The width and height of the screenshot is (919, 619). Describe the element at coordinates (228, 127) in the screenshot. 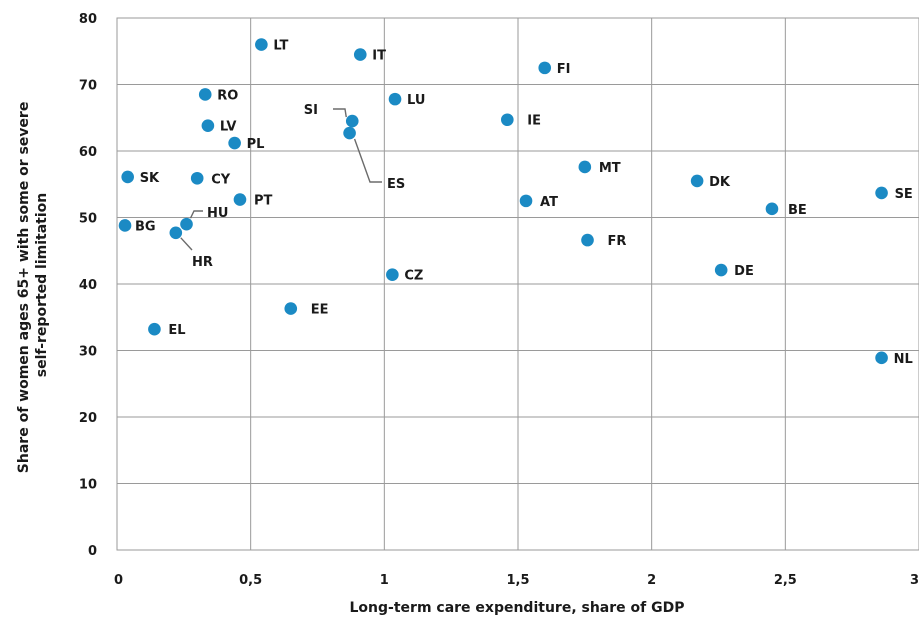

I see `point-label-lv: LV` at that location.